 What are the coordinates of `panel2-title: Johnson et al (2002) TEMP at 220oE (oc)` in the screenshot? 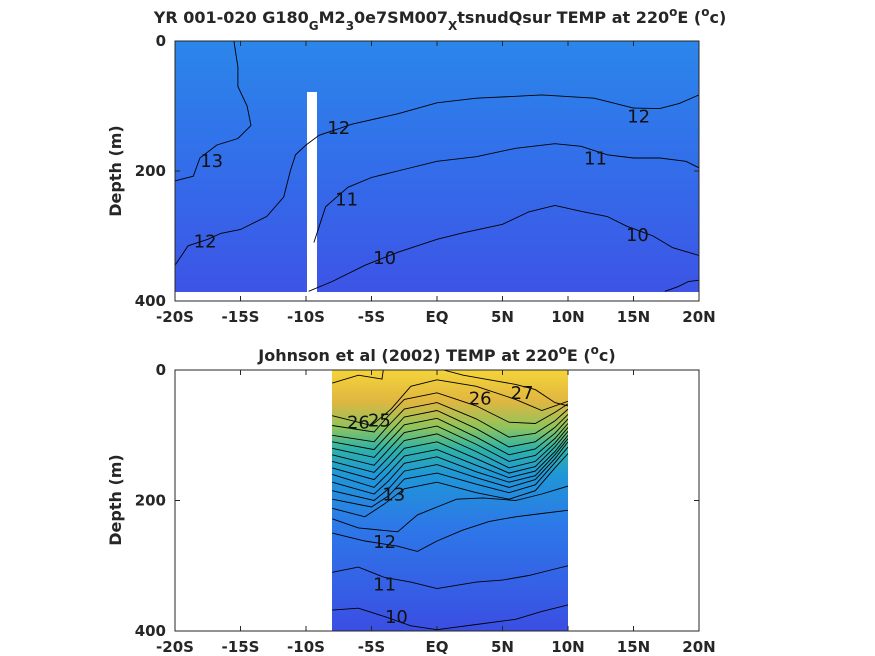 It's located at (436, 354).